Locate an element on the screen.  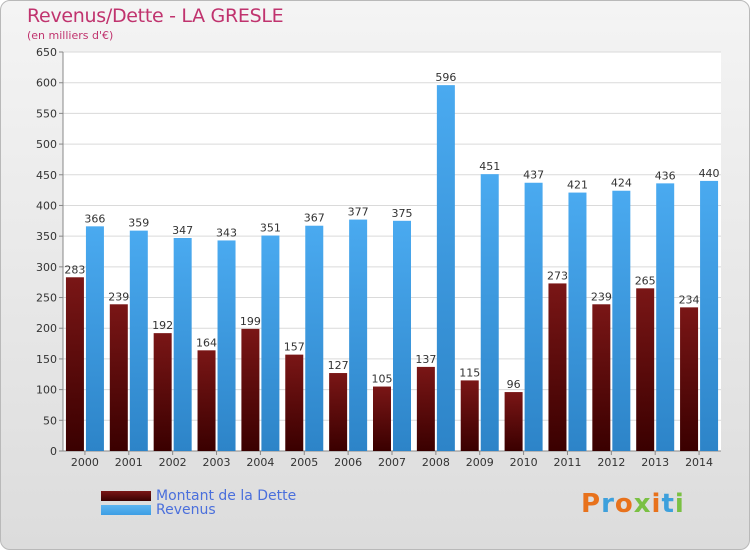
data-label-dette: 157 is located at coordinates (294, 347).